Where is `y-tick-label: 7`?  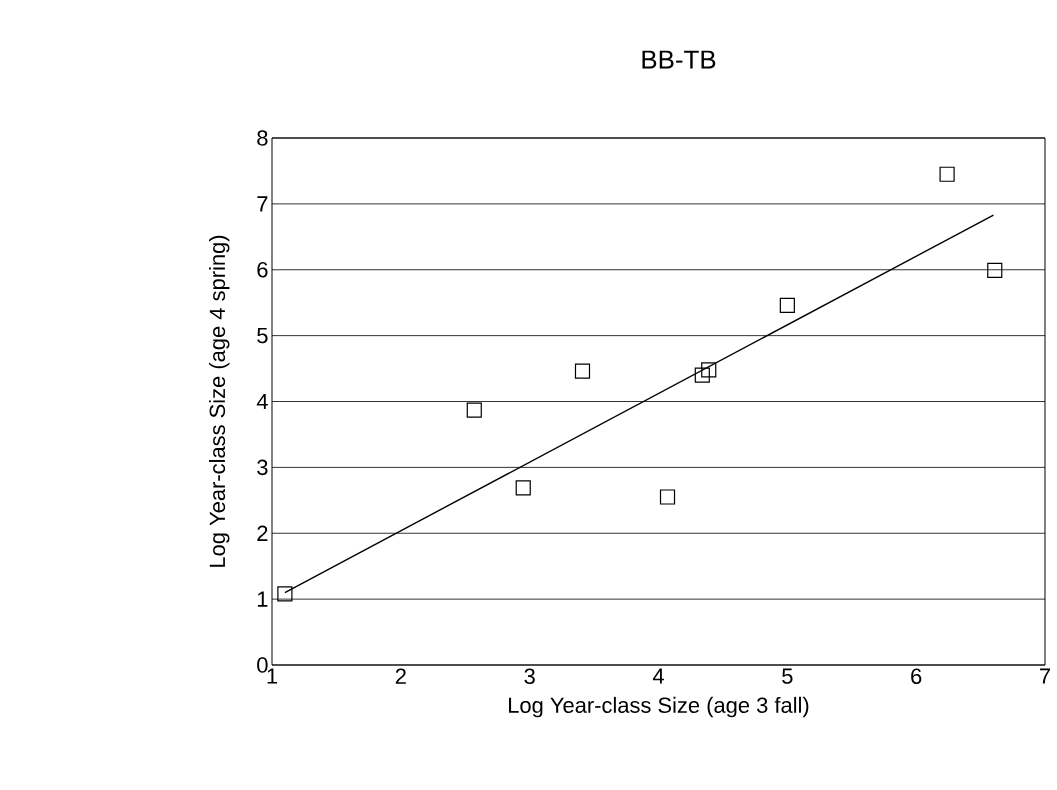
y-tick-label: 7 is located at coordinates (262, 204).